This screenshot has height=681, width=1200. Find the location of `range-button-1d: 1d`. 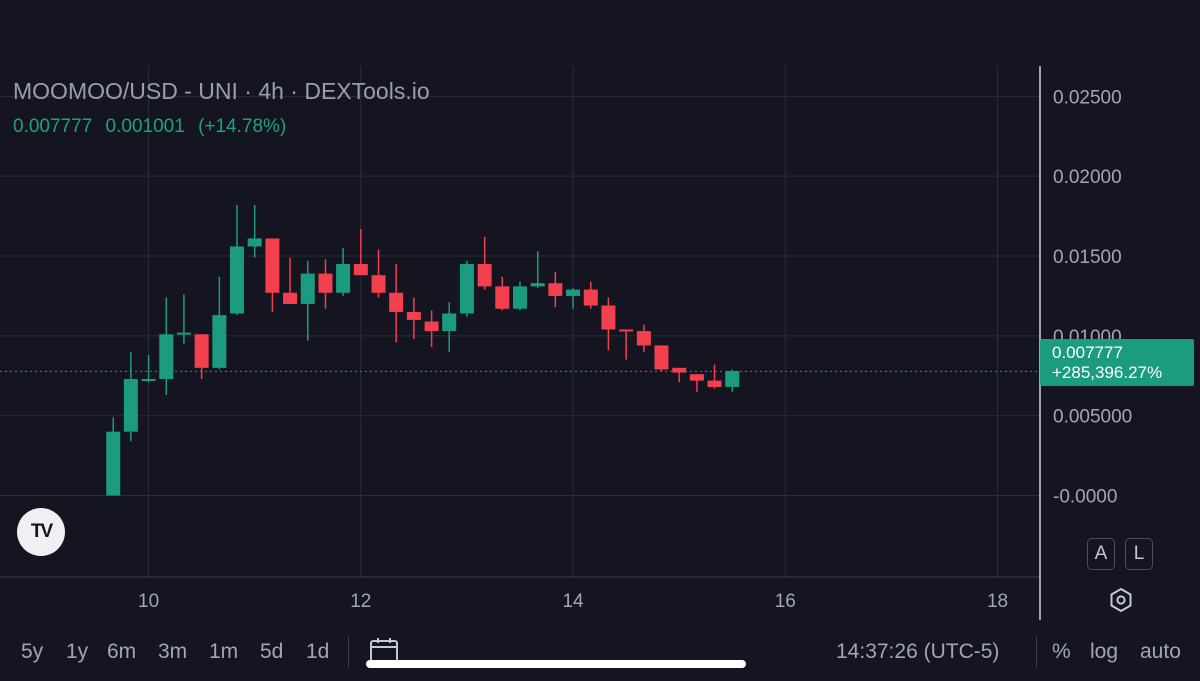

range-button-1d: 1d is located at coordinates (318, 651).